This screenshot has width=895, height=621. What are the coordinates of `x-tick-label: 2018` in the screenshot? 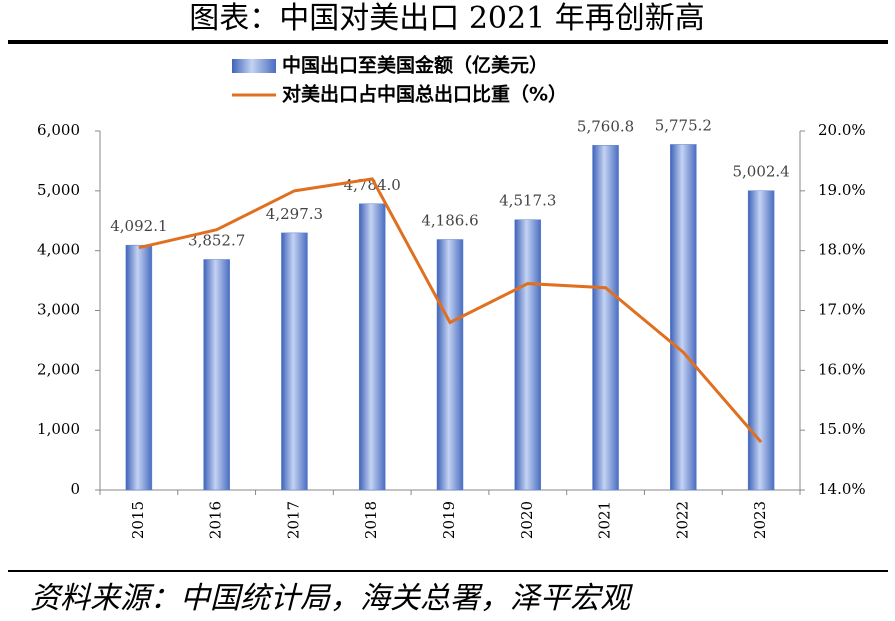 It's located at (371, 520).